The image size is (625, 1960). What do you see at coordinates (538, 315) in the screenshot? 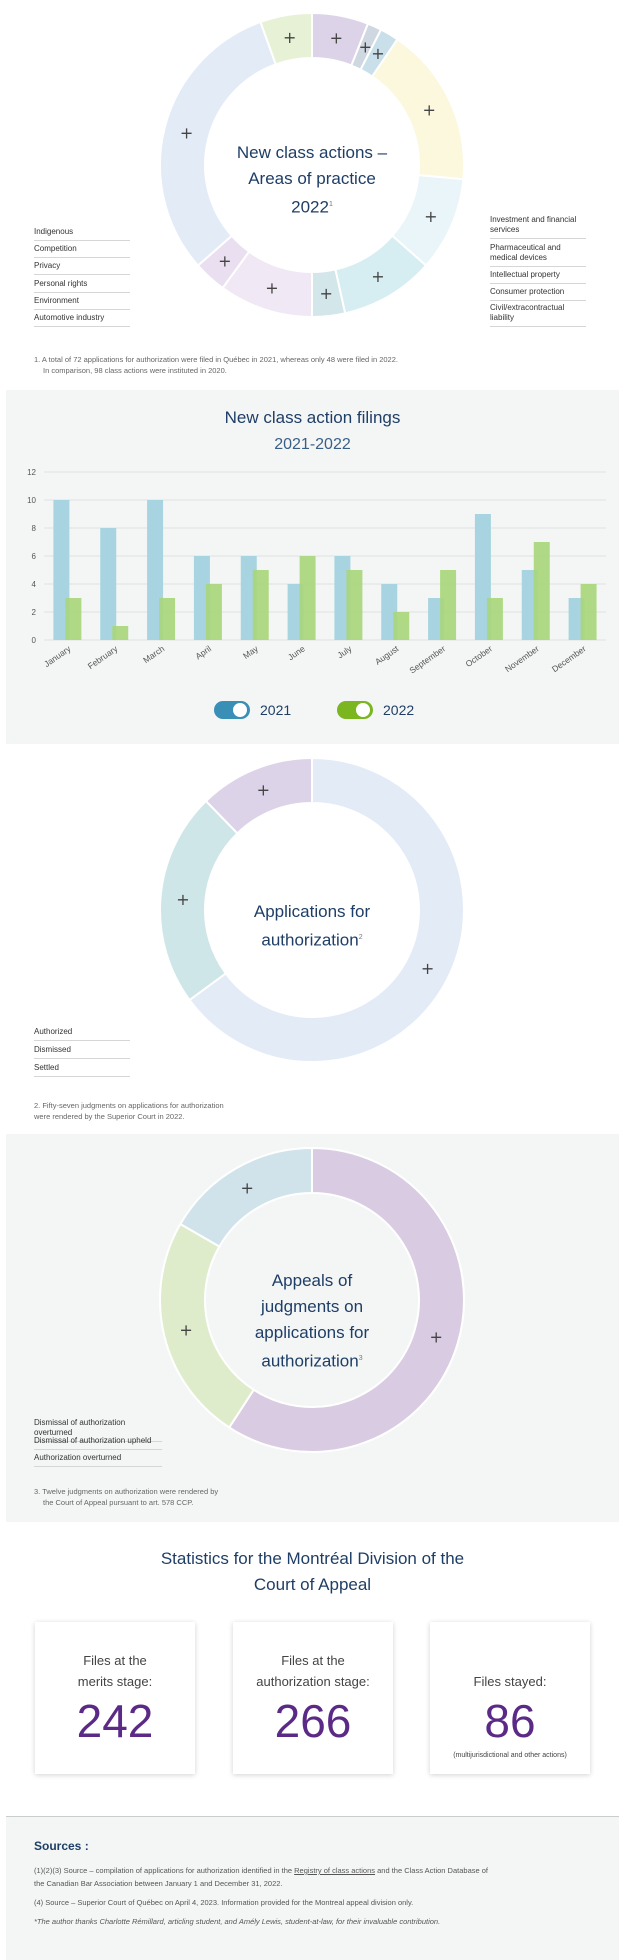
I see `legend-civil-liability: Civil/extracontractual liability` at bounding box center [538, 315].